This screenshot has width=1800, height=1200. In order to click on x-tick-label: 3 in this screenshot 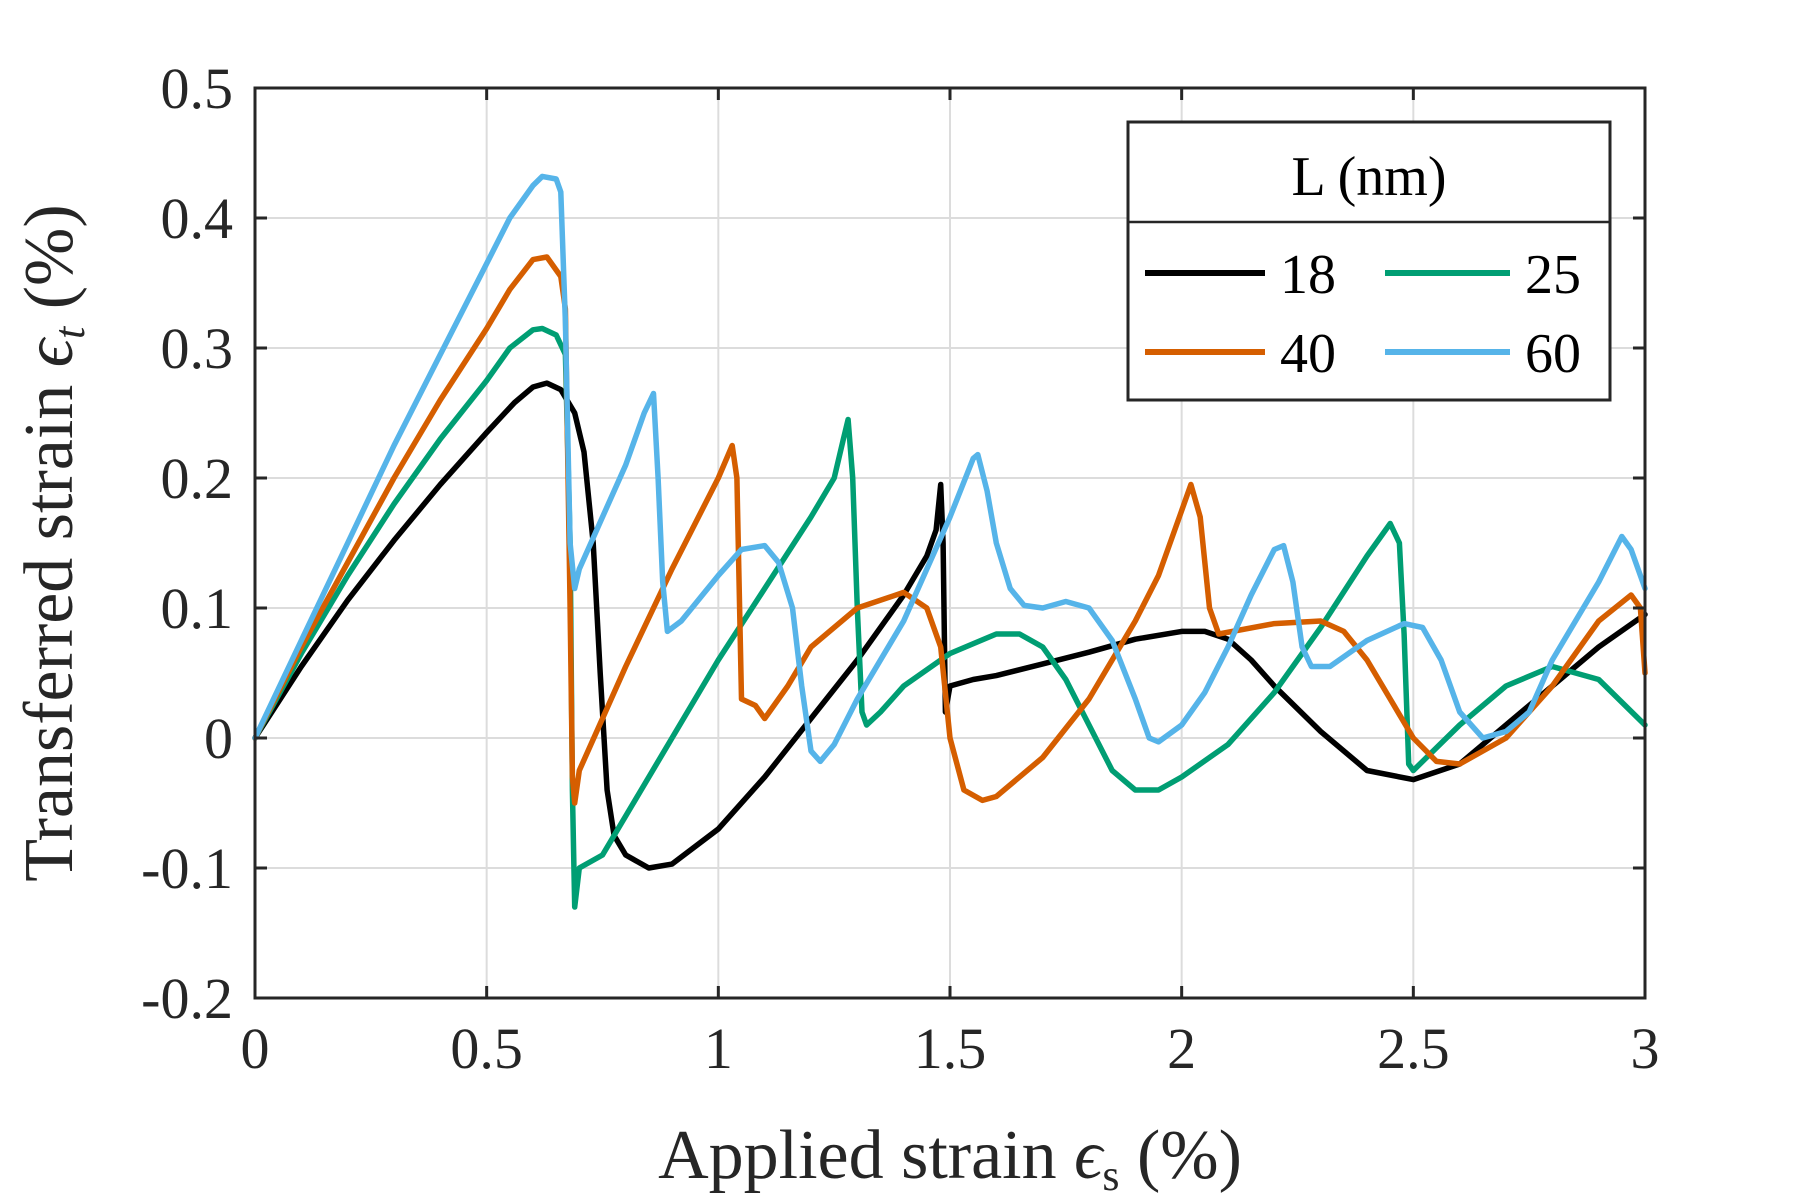, I will do `click(1645, 1048)`.